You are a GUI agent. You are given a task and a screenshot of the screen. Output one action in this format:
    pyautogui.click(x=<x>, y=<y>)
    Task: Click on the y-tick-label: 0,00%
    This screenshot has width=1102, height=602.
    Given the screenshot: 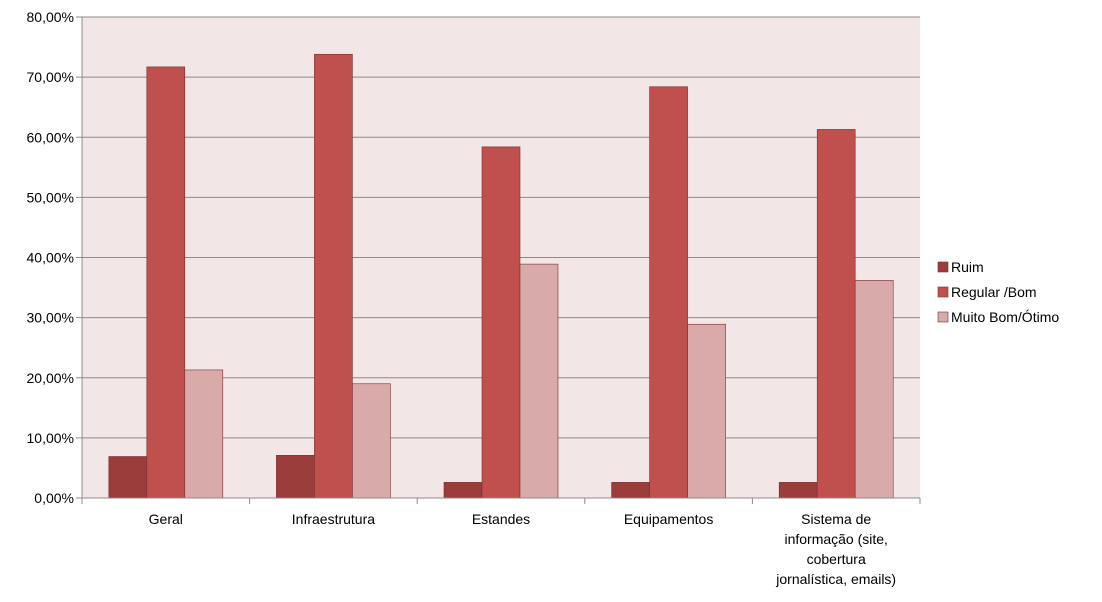 What is the action you would take?
    pyautogui.click(x=54, y=498)
    